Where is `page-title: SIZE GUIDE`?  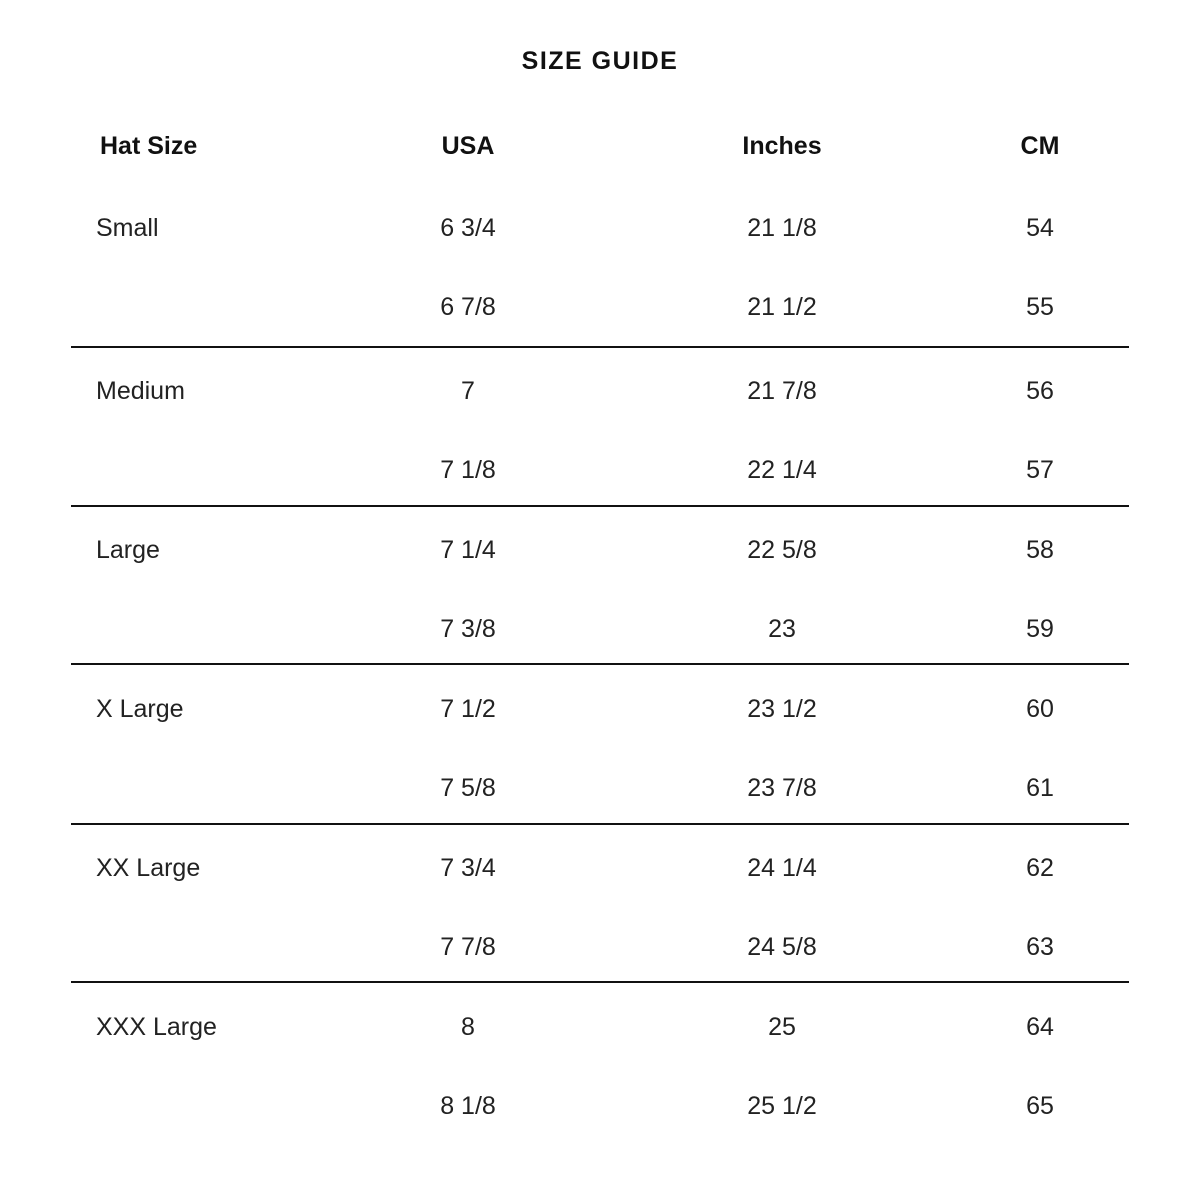 page-title: SIZE GUIDE is located at coordinates (600, 61).